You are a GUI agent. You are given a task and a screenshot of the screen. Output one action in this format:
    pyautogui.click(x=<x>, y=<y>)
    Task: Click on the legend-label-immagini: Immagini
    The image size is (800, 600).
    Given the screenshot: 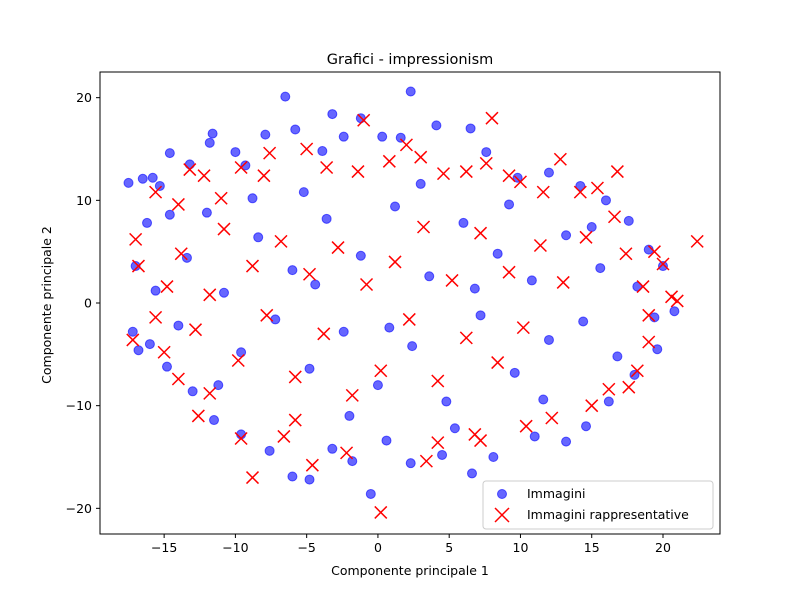 What is the action you would take?
    pyautogui.click(x=556, y=493)
    